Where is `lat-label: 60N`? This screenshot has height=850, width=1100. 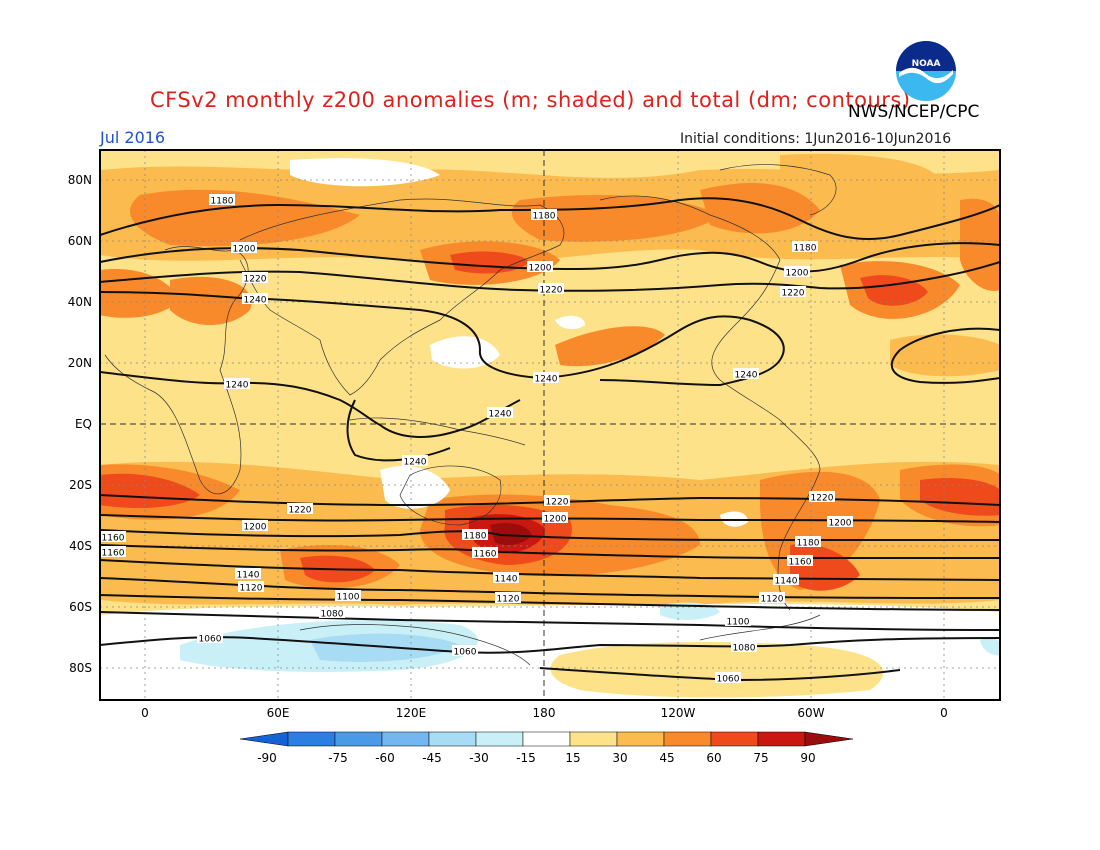 lat-label: 60N is located at coordinates (79, 241).